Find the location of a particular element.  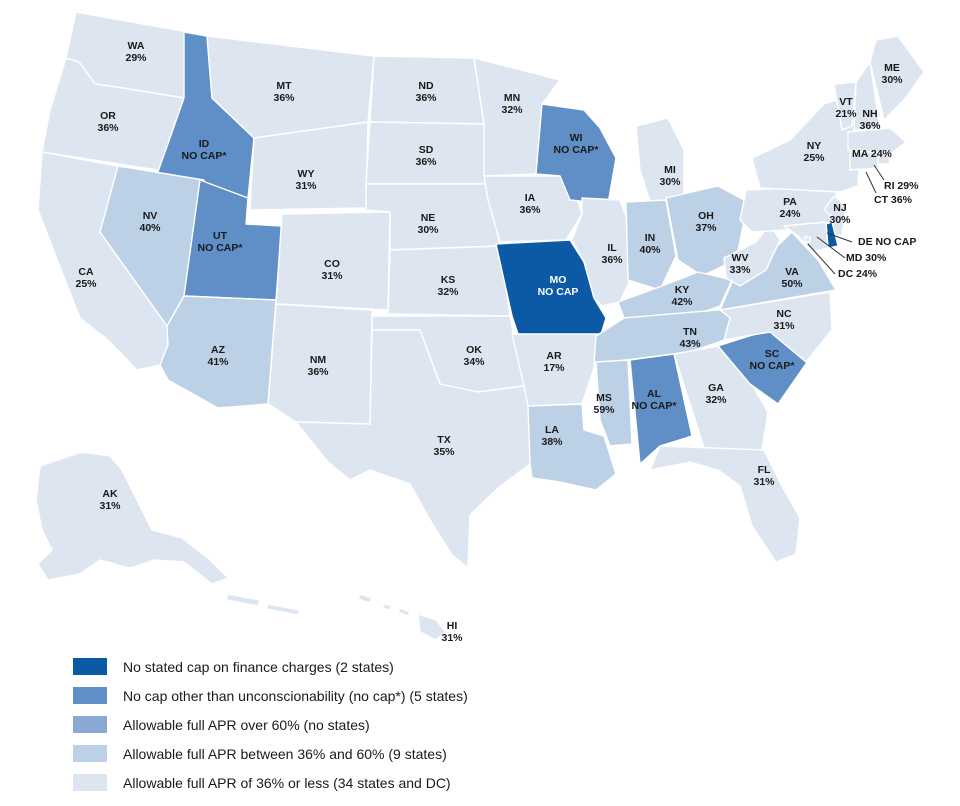

state-label-va: VA 50% is located at coordinates (791, 278).